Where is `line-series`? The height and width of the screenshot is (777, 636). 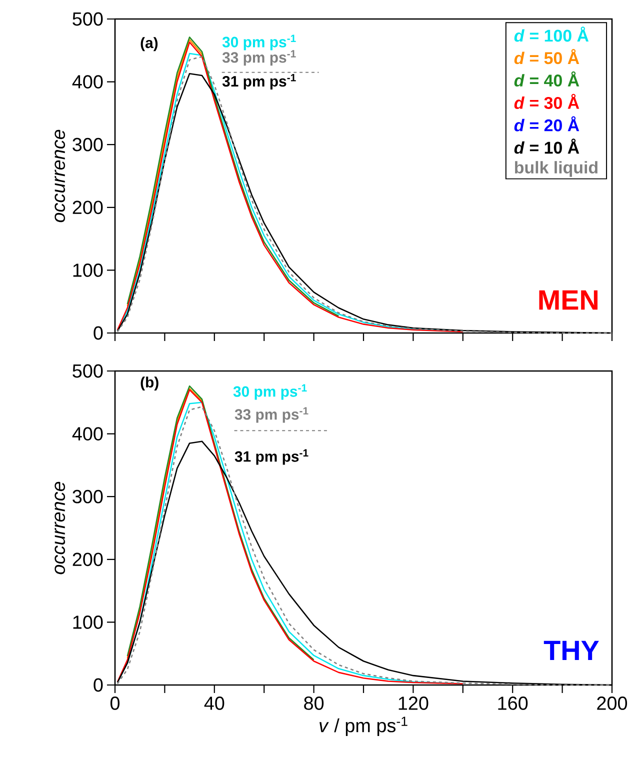
line-series is located at coordinates (233, 176).